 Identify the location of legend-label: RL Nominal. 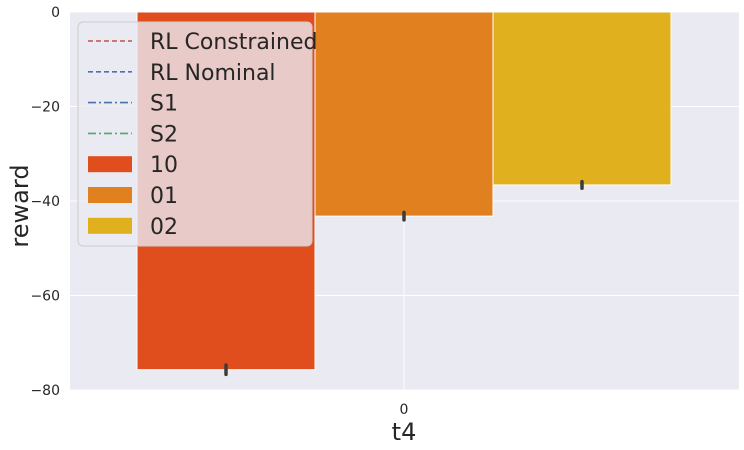
(213, 73).